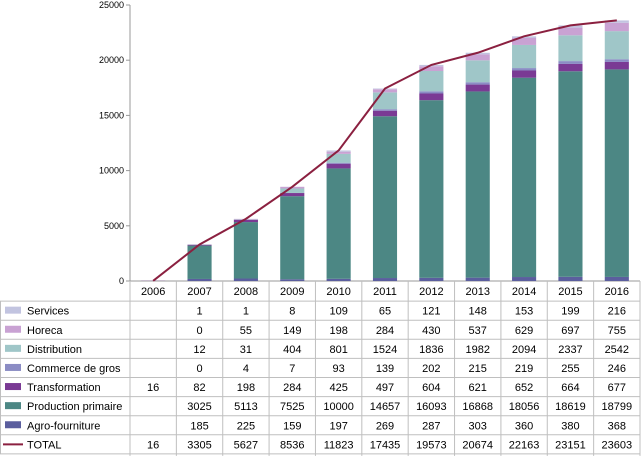 Image resolution: width=642 pixels, height=456 pixels. What do you see at coordinates (338, 312) in the screenshot?
I see `table-value: 109` at bounding box center [338, 312].